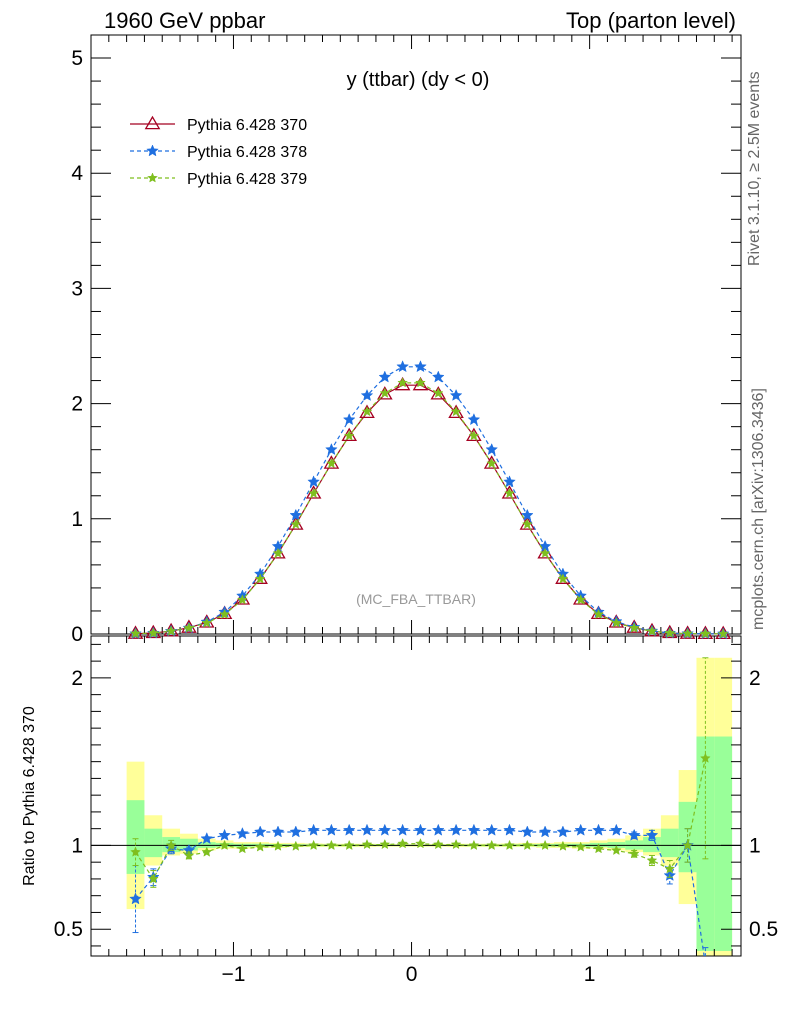 This screenshot has width=786, height=1024. What do you see at coordinates (247, 125) in the screenshot?
I see `legend-label: Pythia 6.428 370` at bounding box center [247, 125].